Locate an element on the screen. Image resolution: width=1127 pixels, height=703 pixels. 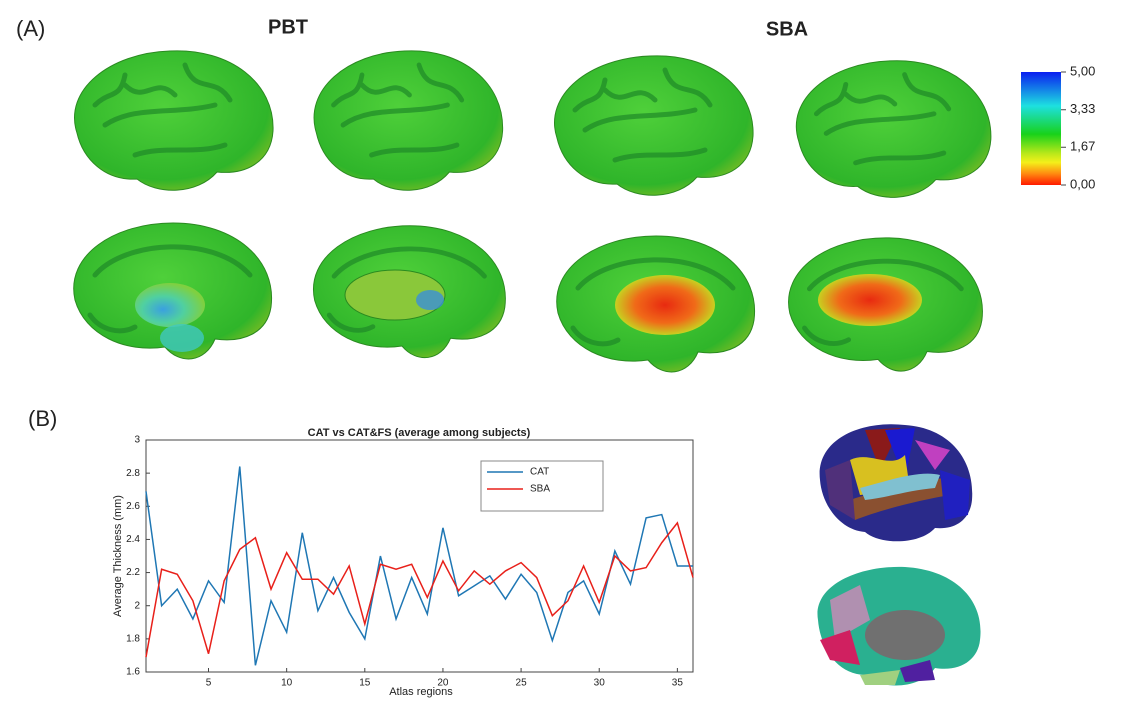
panel-label: (B) is located at coordinates (42, 418).